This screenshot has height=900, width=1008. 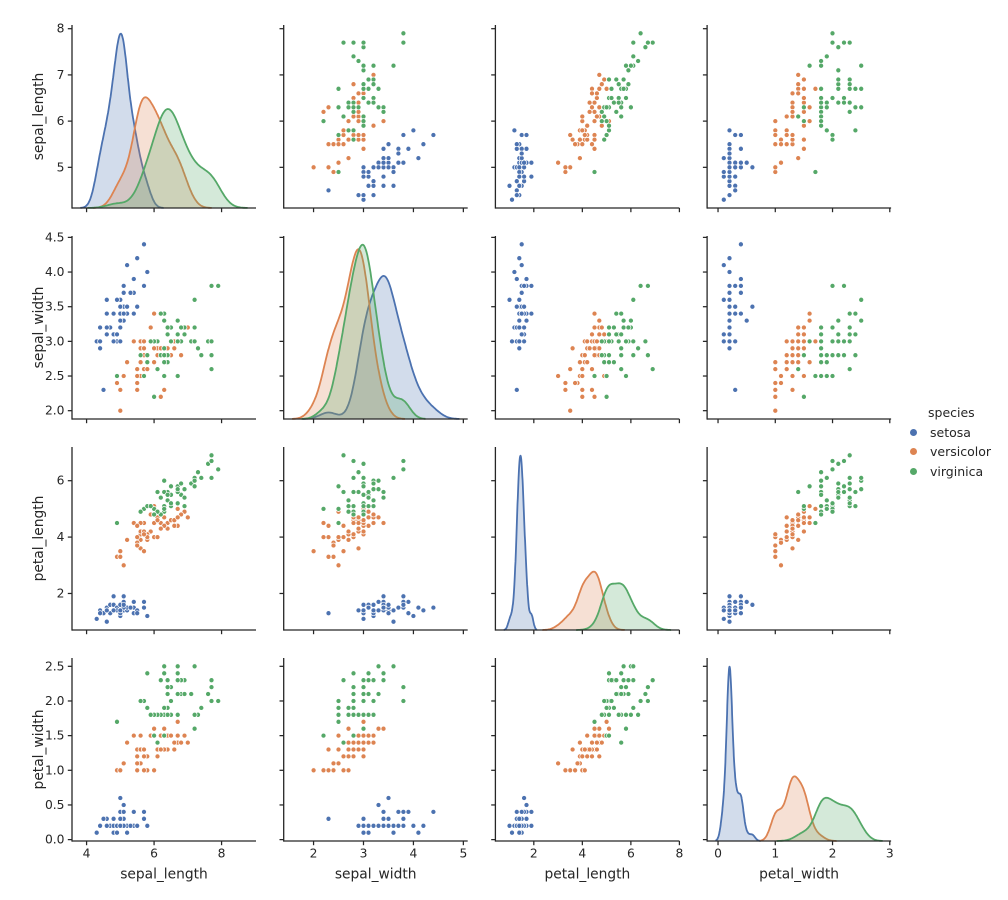 What do you see at coordinates (373, 759) in the screenshot?
I see `cell-petal_width-vs-sepal_width: 2 3 4 5` at bounding box center [373, 759].